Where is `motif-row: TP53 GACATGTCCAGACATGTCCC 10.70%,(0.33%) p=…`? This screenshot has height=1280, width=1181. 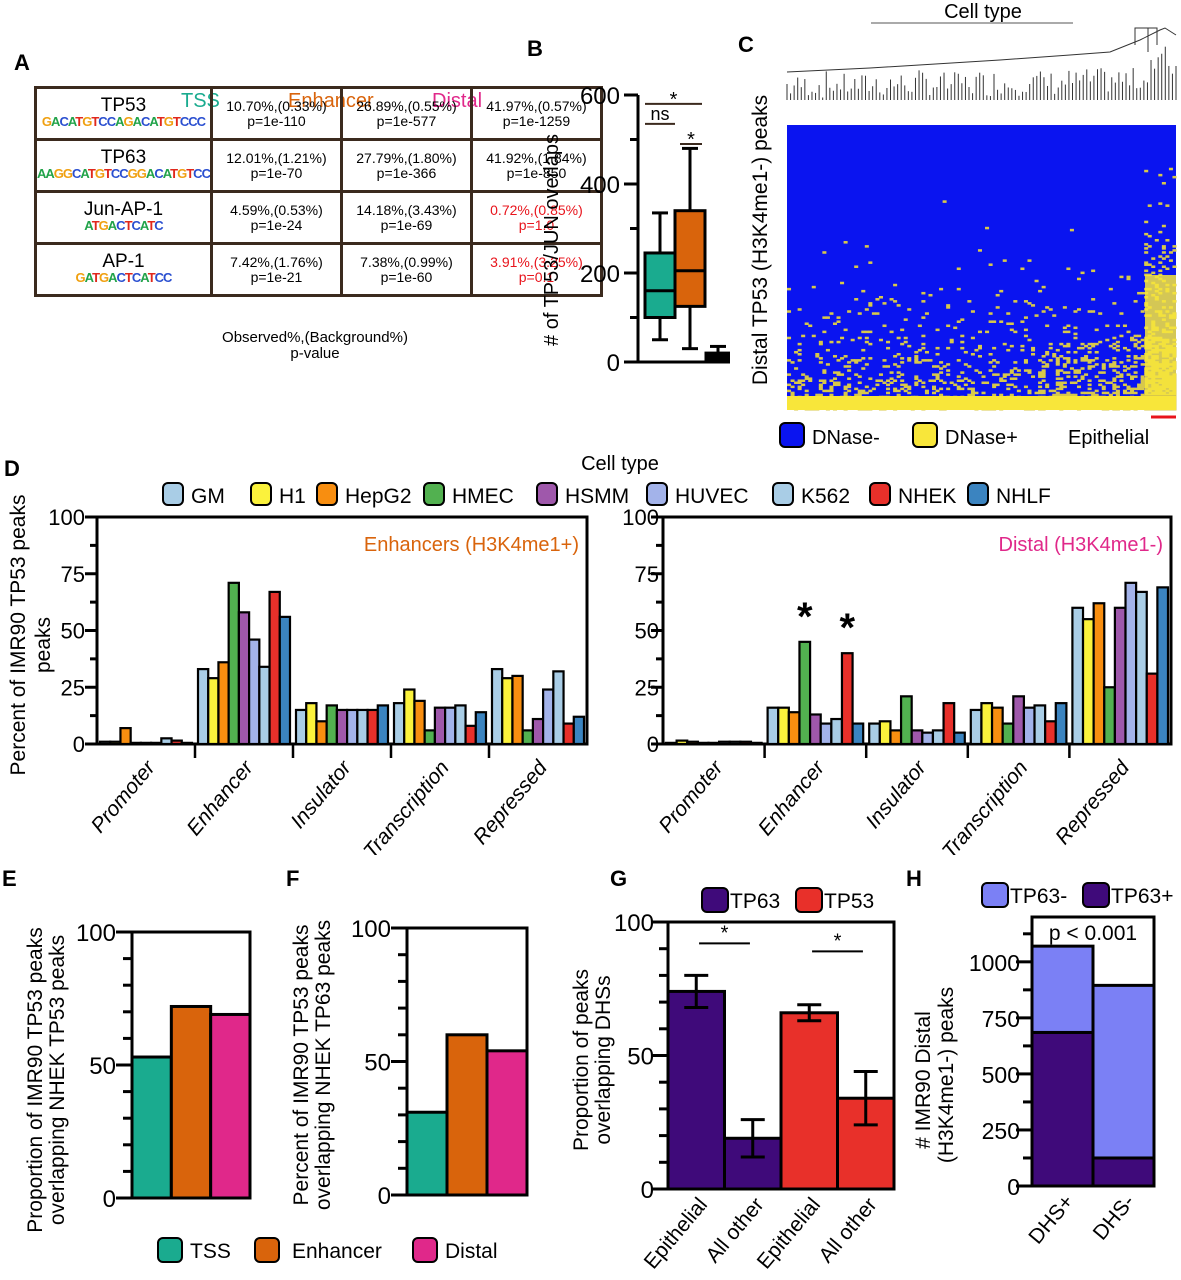
motif-row: TP53 GACATGTCCAGACATGTCCC 10.70%,(0.33%) p=… is located at coordinates (318, 113).